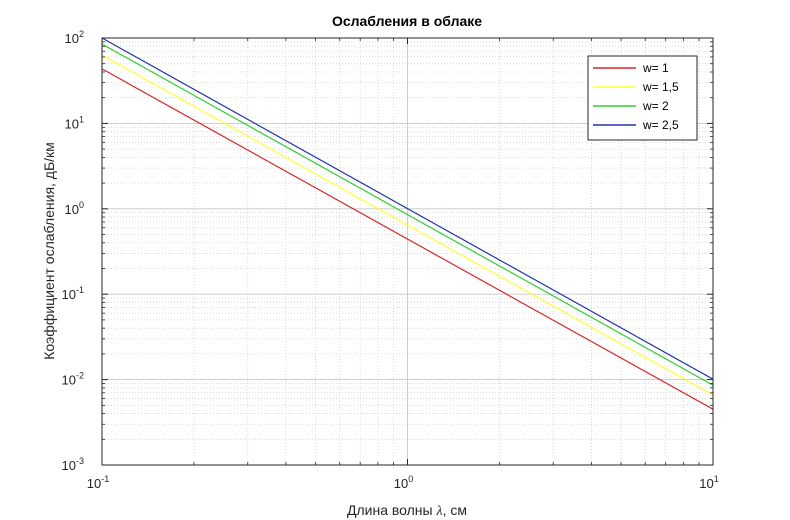  What do you see at coordinates (73, 293) in the screenshot?
I see `y-tick-label: 10⁻¹` at bounding box center [73, 293].